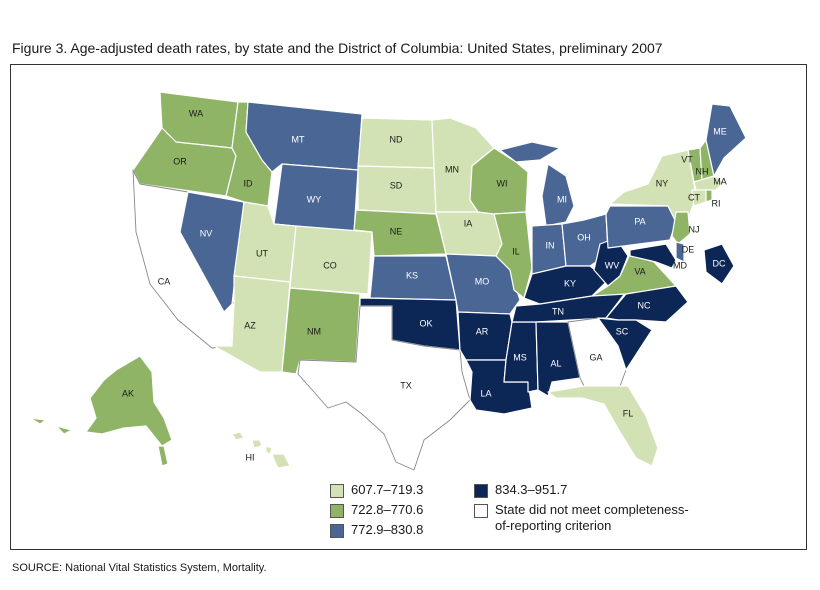  Describe the element at coordinates (592, 509) in the screenshot. I see `legend-label-5: State did not meet completeness-` at that location.